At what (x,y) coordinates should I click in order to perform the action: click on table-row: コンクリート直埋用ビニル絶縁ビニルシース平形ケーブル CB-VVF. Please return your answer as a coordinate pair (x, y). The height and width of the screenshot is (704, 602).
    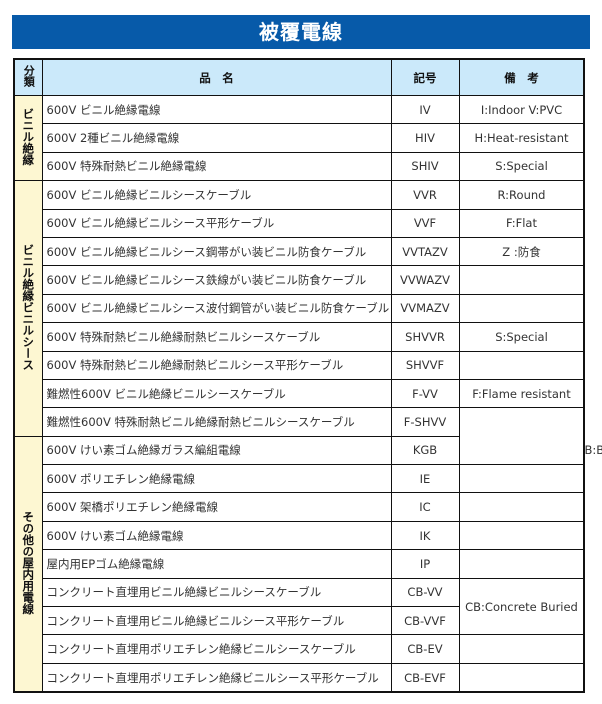
    Looking at the image, I should click on (299, 621).